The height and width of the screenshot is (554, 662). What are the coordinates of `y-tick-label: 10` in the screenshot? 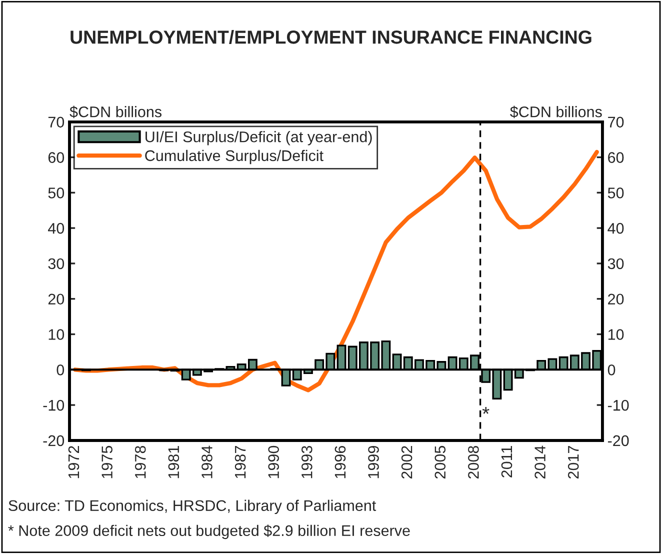 It's located at (56, 334).